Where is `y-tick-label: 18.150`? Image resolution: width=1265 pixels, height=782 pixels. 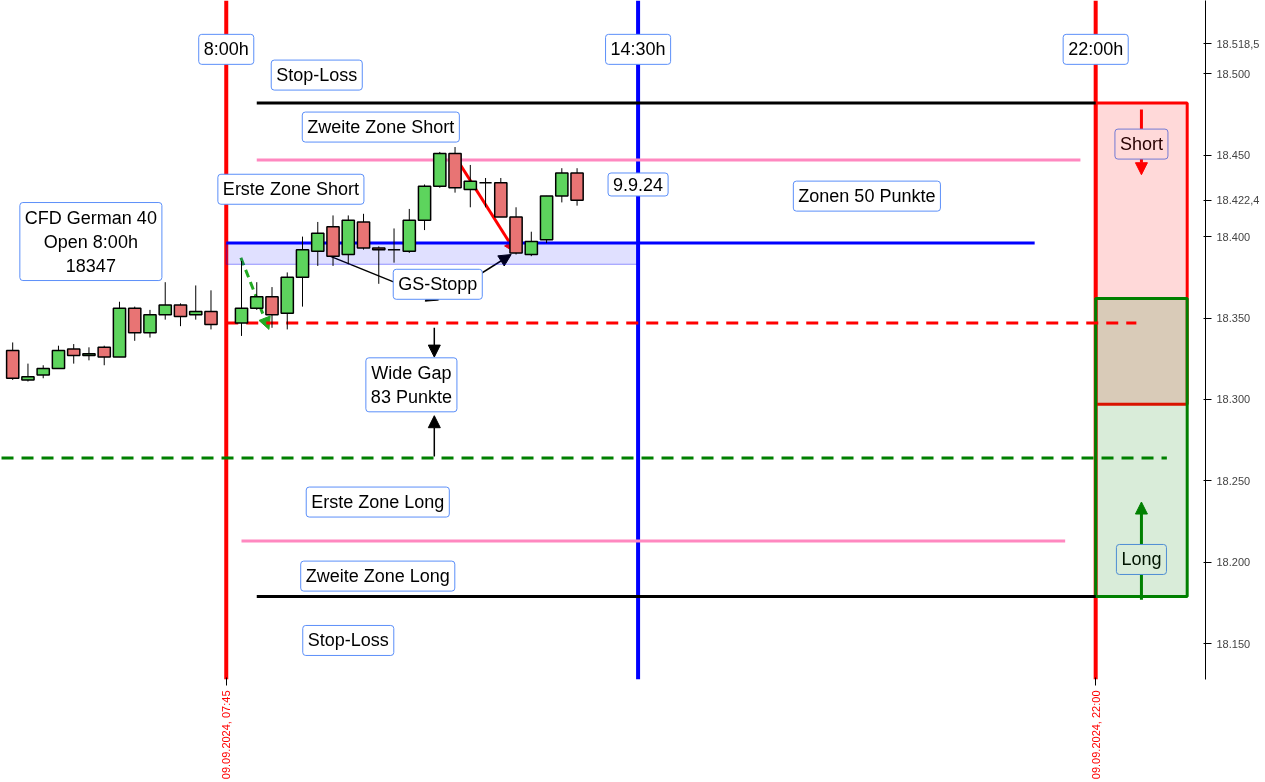
y-tick-label: 18.150 is located at coordinates (1233, 643).